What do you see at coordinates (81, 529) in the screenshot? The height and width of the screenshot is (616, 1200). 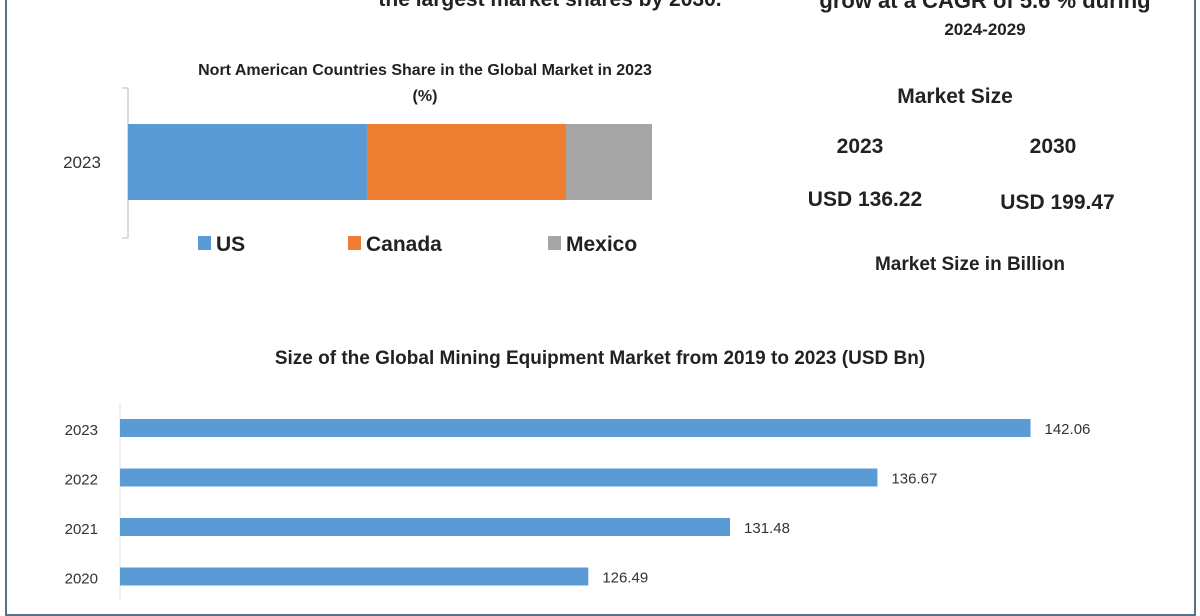 I see `chart2-category-label: 2021` at bounding box center [81, 529].